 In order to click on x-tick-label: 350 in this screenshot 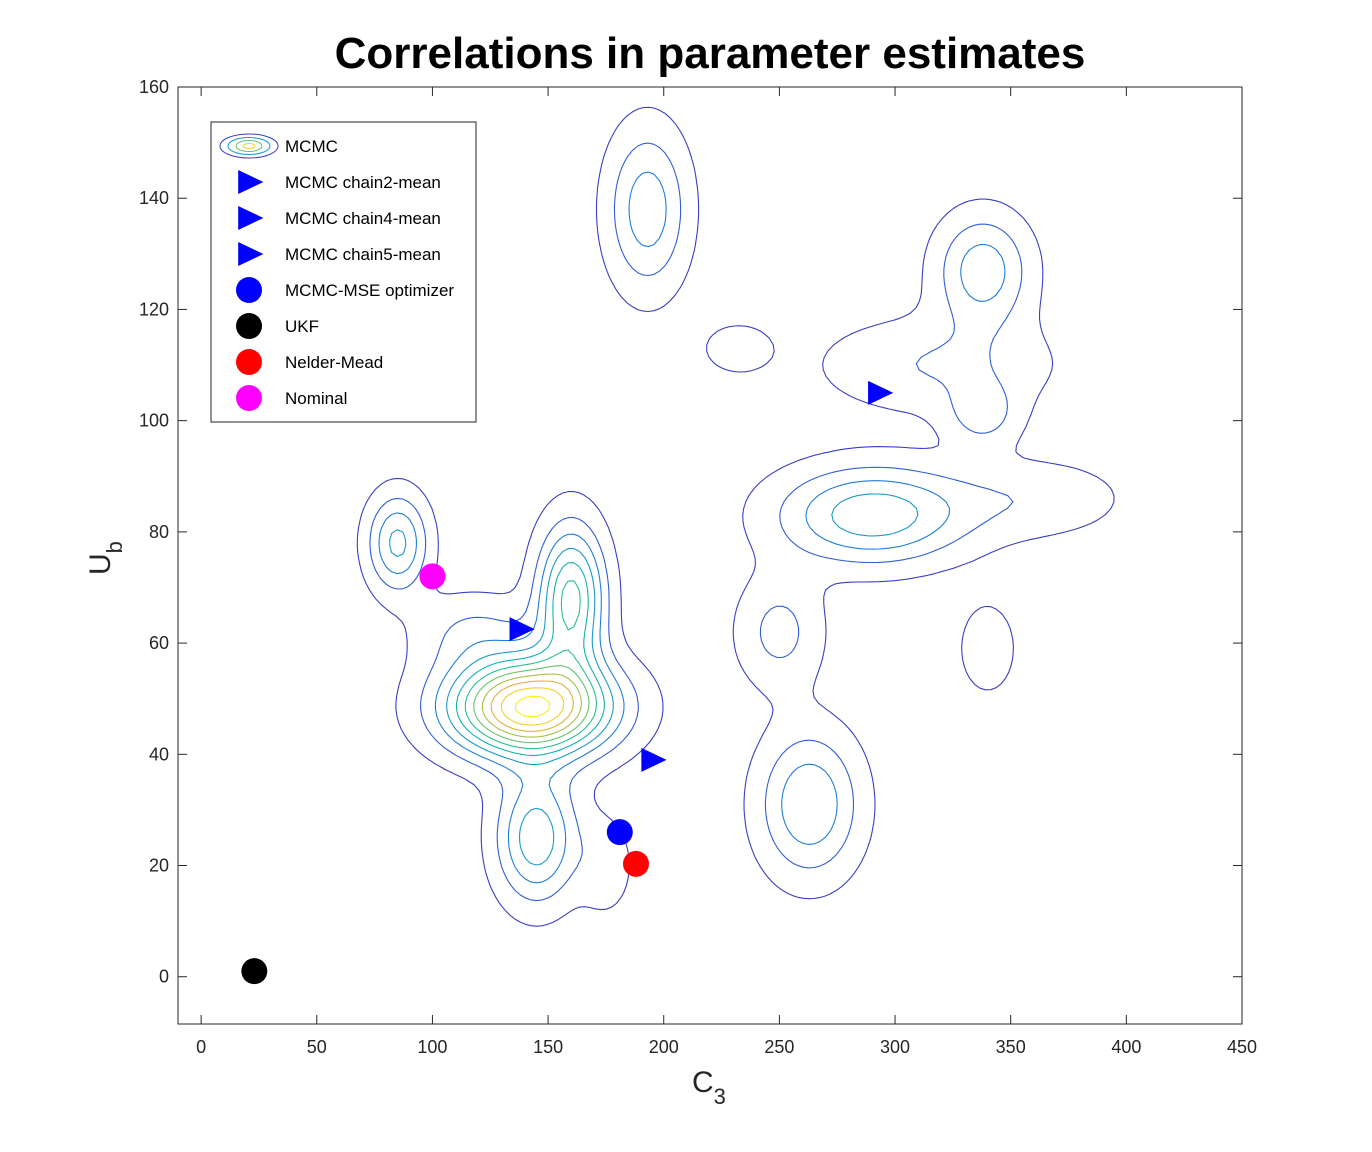, I will do `click(1011, 1047)`.